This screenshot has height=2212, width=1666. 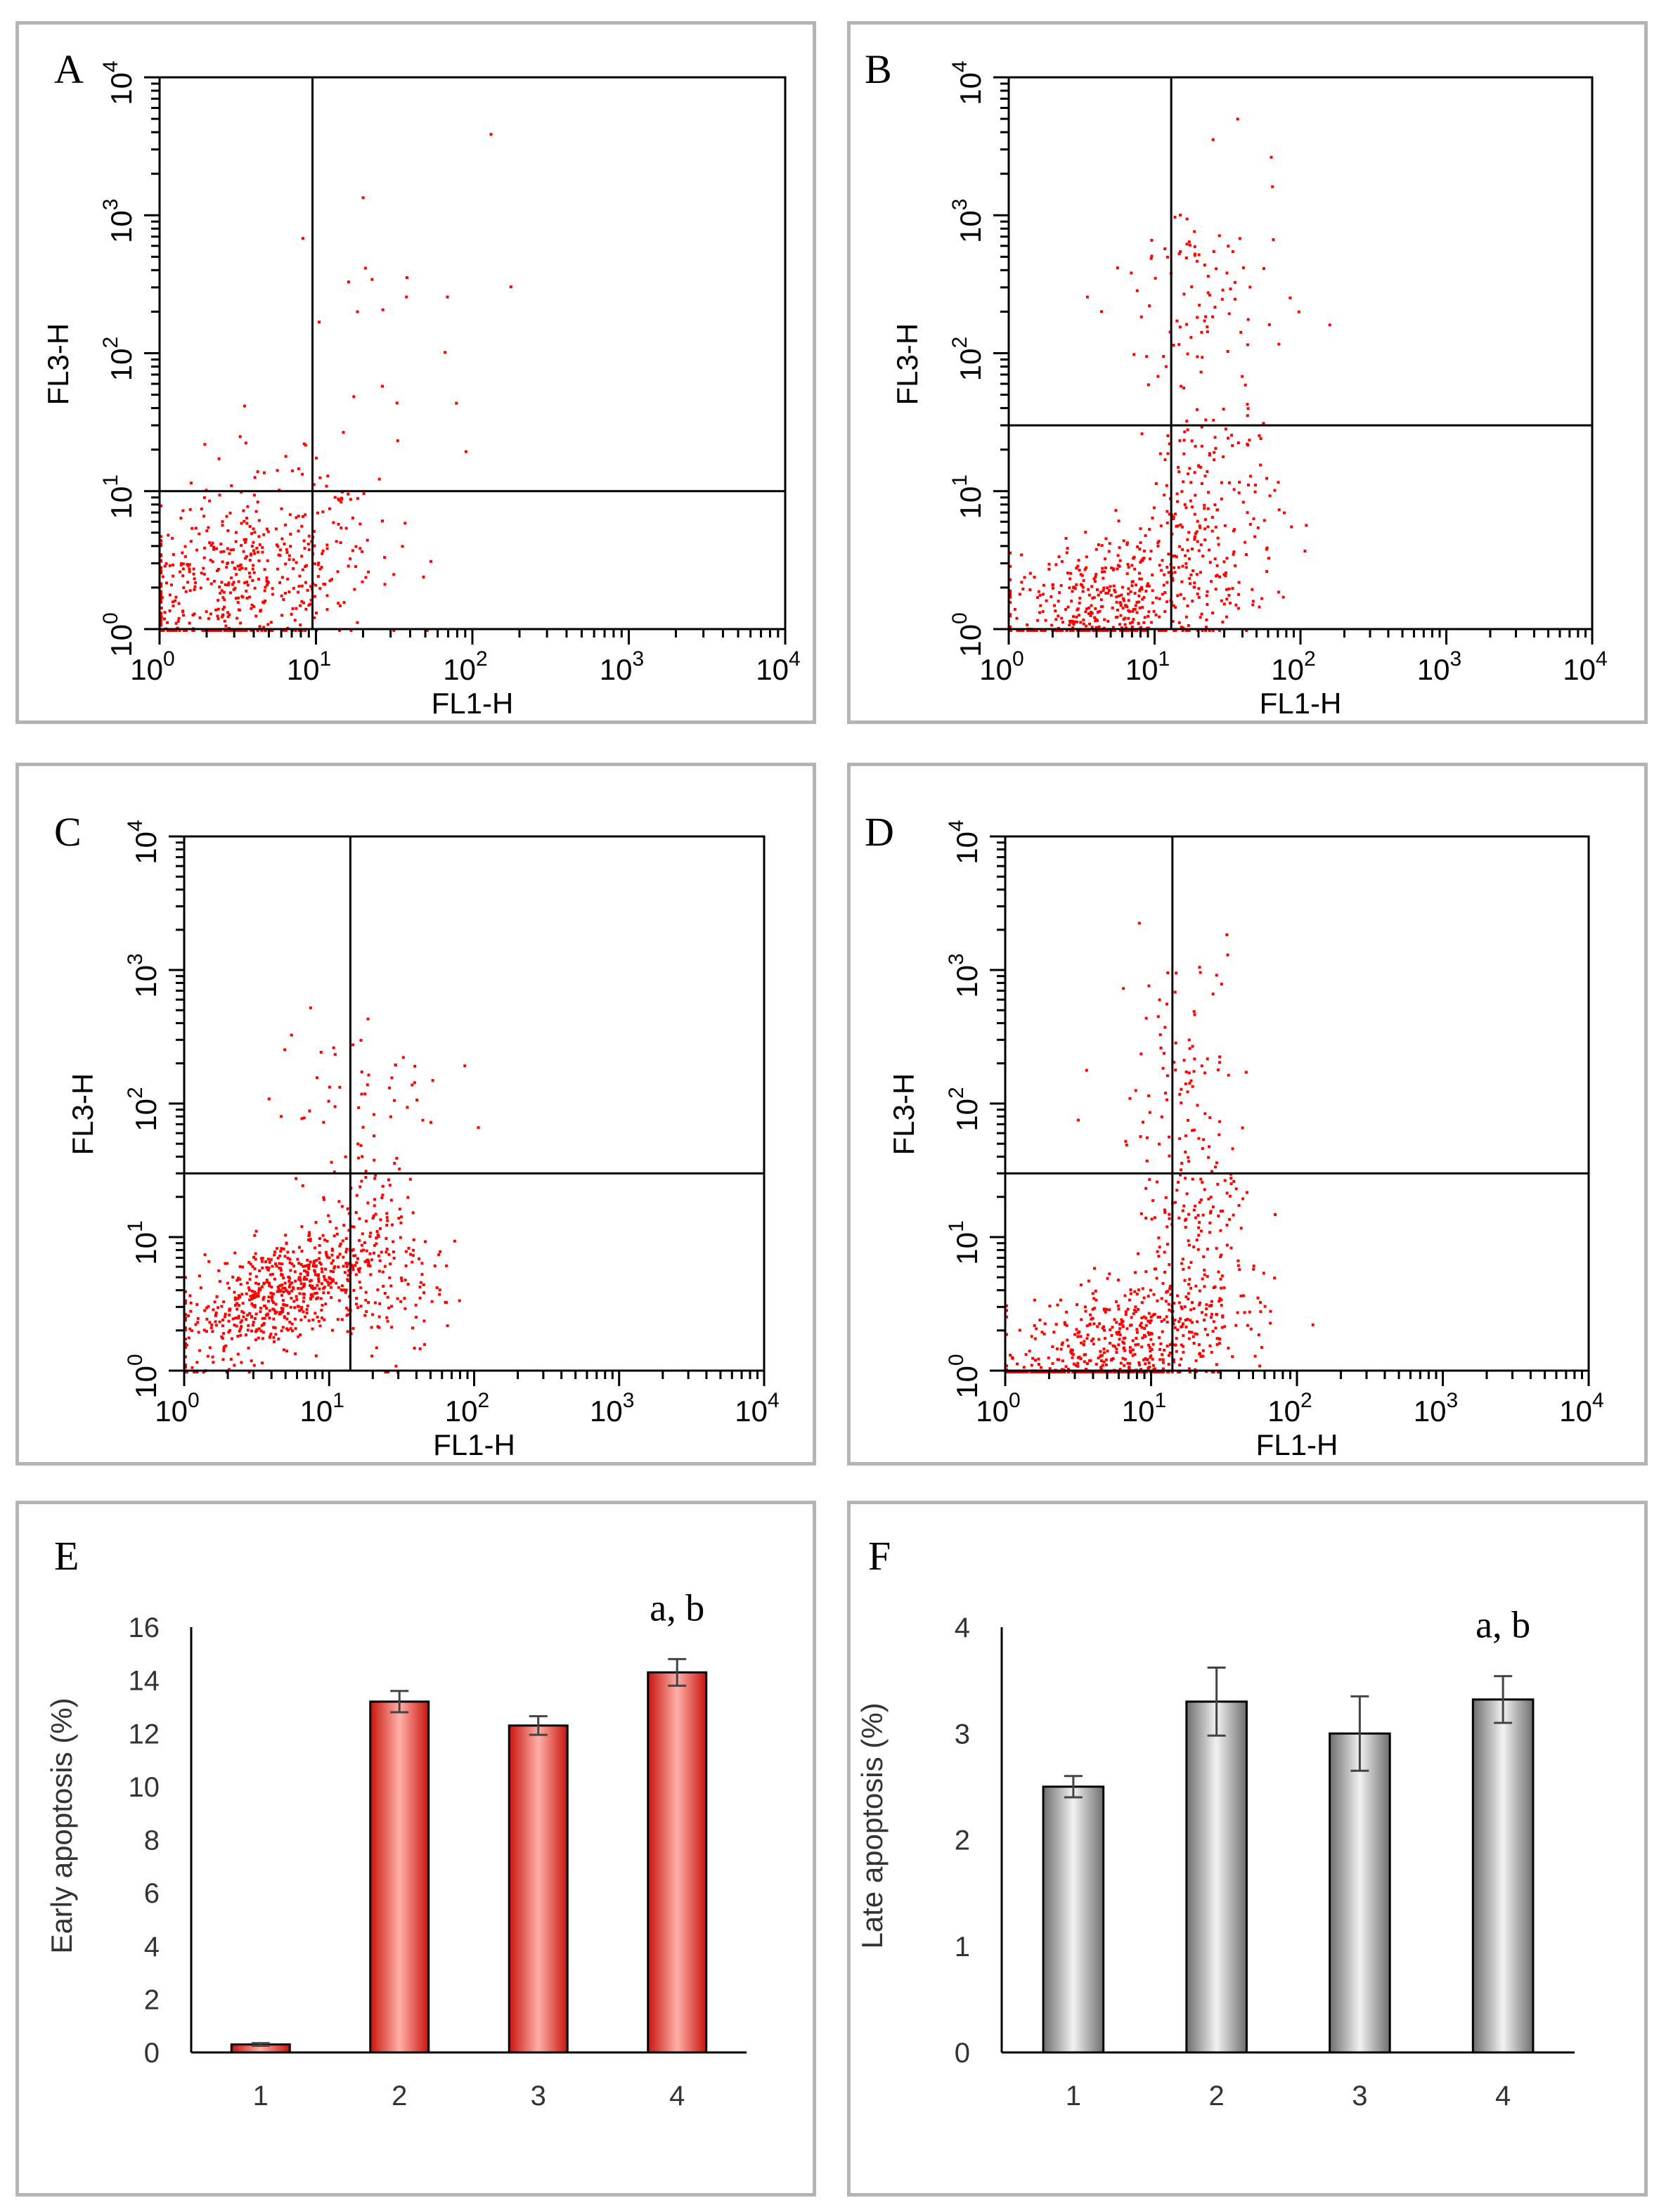 What do you see at coordinates (879, 832) in the screenshot?
I see `panel-letter: D` at bounding box center [879, 832].